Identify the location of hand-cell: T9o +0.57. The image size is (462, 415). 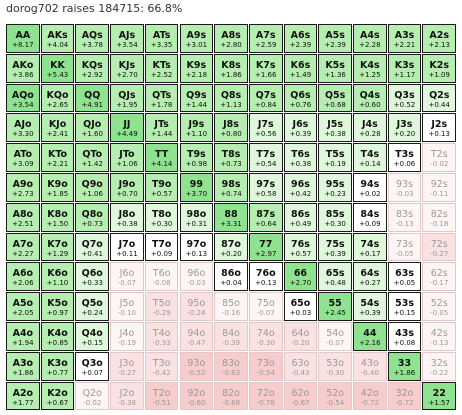
(161, 187).